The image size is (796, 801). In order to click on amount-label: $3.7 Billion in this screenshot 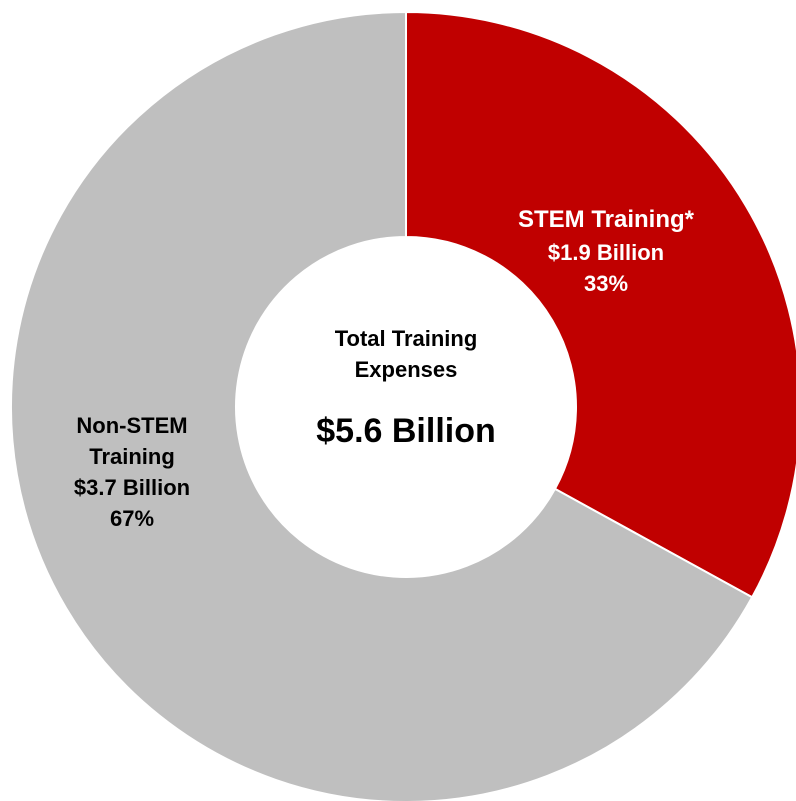, I will do `click(132, 487)`.